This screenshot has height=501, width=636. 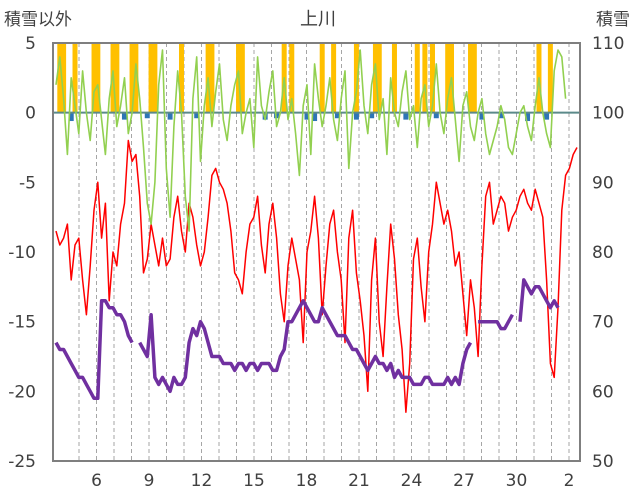 I want to click on right-tick-label: 110, so click(x=608, y=44).